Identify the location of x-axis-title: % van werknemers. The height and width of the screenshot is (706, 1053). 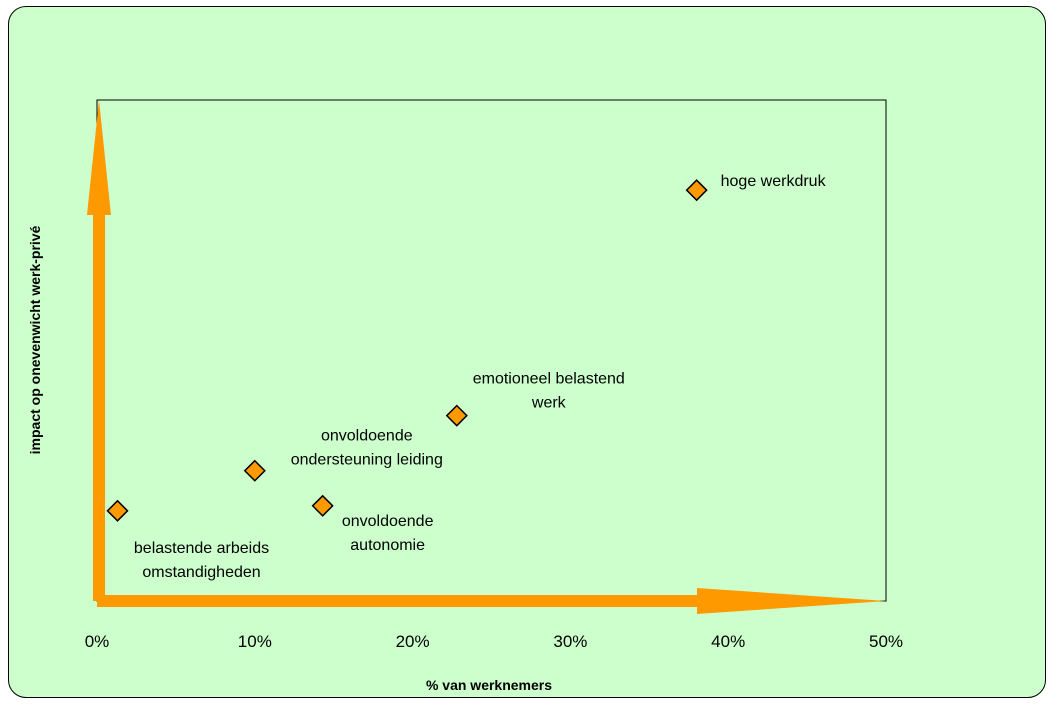
(489, 685).